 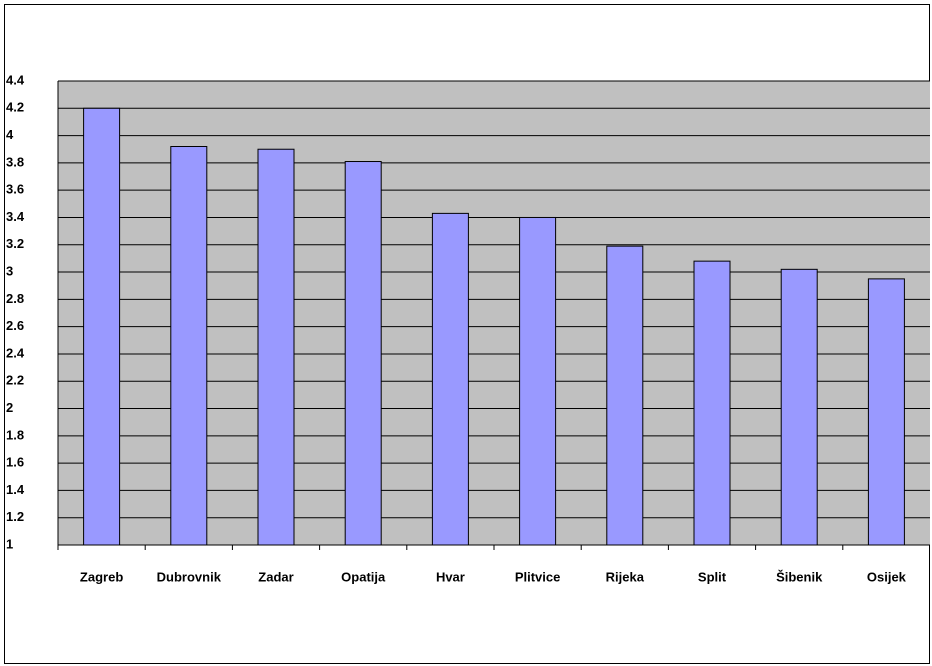 What do you see at coordinates (15, 243) in the screenshot?
I see `y-tick-label: 3.2` at bounding box center [15, 243].